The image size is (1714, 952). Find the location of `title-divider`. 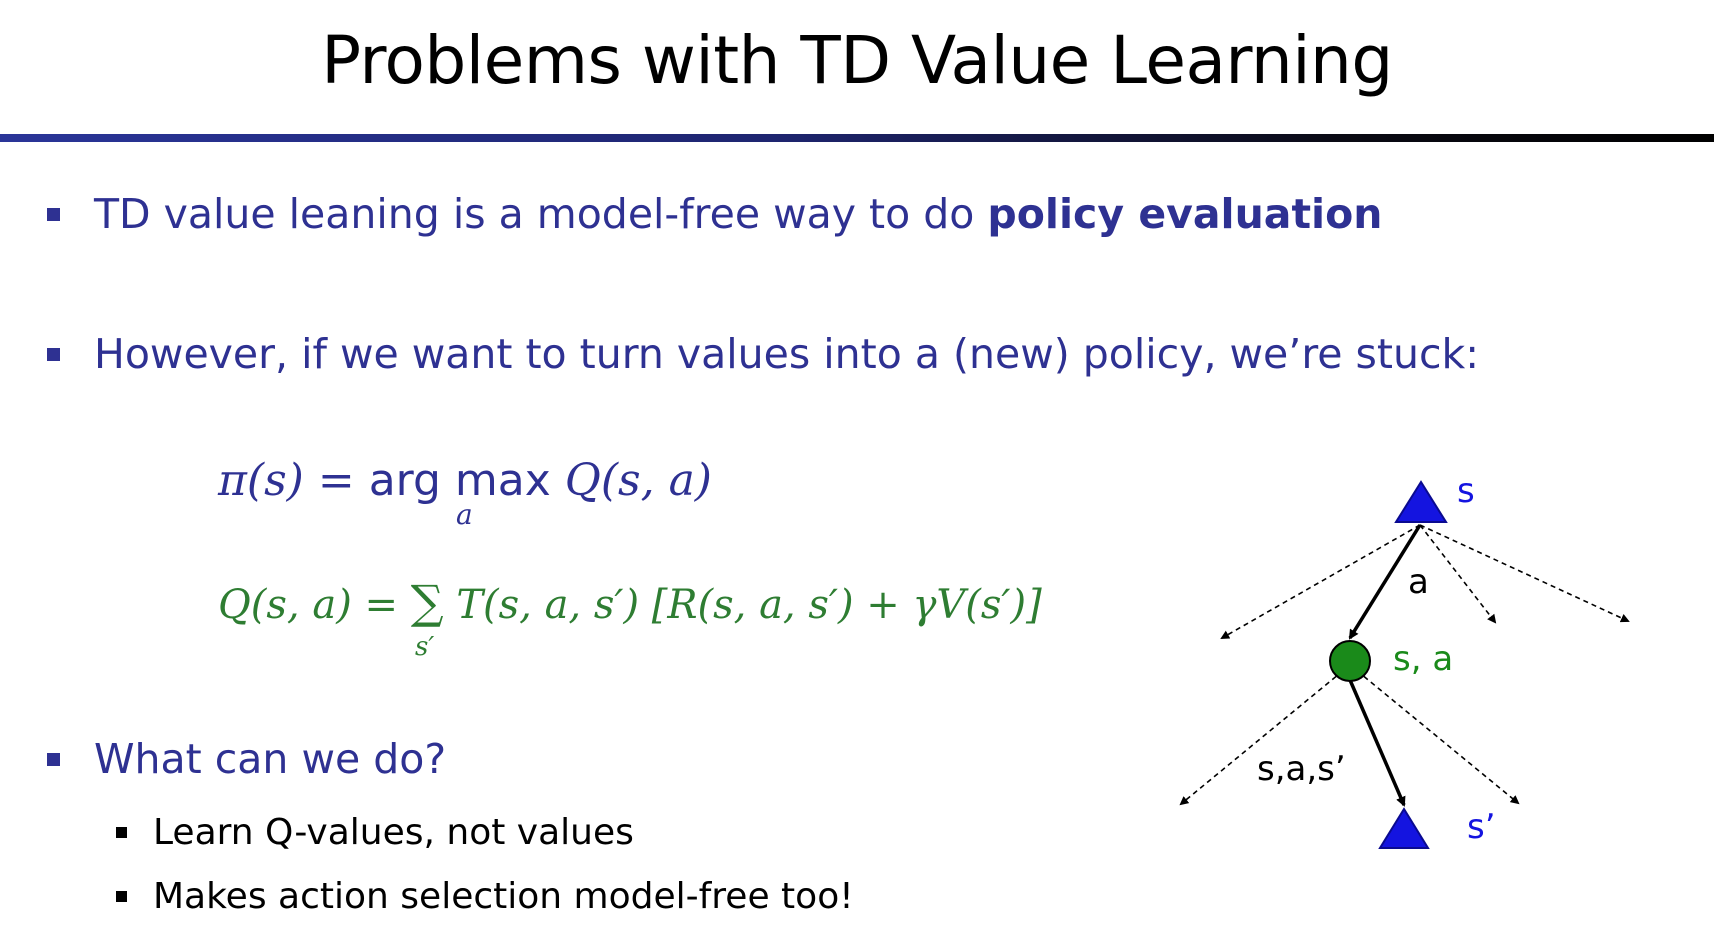

title-divider is located at coordinates (857, 138).